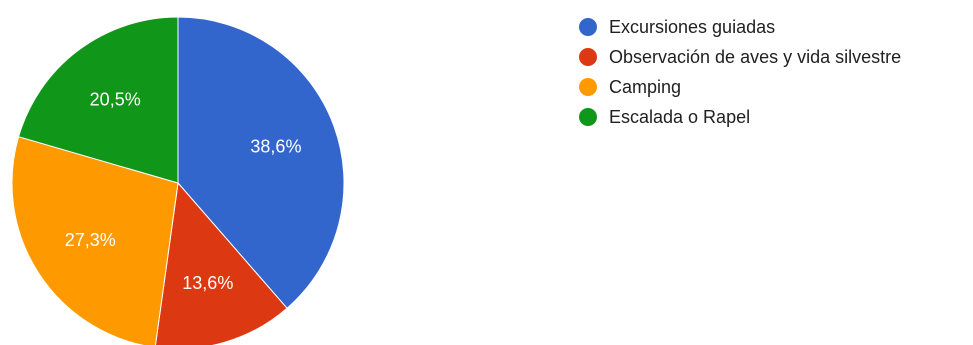 The image size is (973, 345). What do you see at coordinates (755, 56) in the screenshot?
I see `legend-label: Observación de aves y vida silvestre` at bounding box center [755, 56].